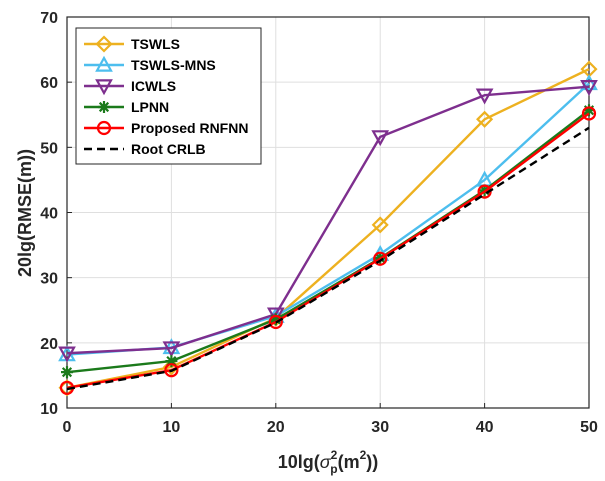 This screenshot has height=481, width=605. Describe the element at coordinates (49, 148) in the screenshot. I see `y-tick-label: 50` at that location.